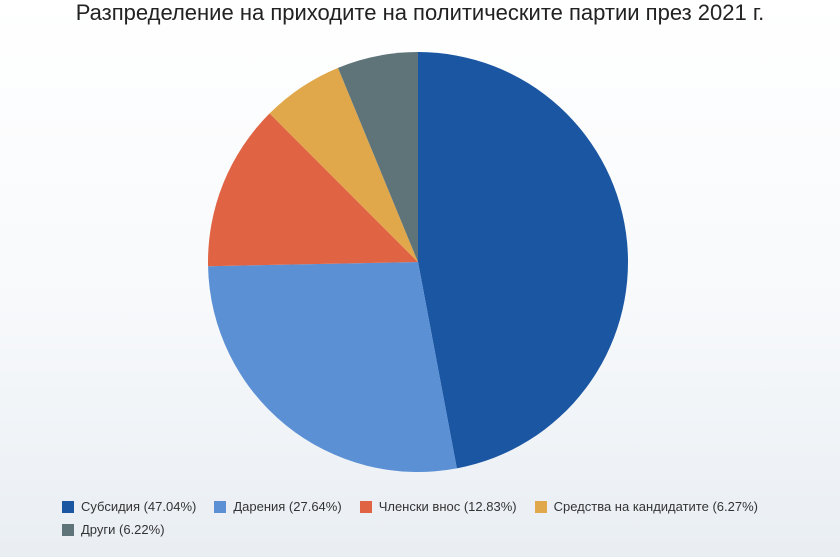 The image size is (840, 557). What do you see at coordinates (123, 529) in the screenshot?
I see `legend-label: Други (6.22%)` at bounding box center [123, 529].